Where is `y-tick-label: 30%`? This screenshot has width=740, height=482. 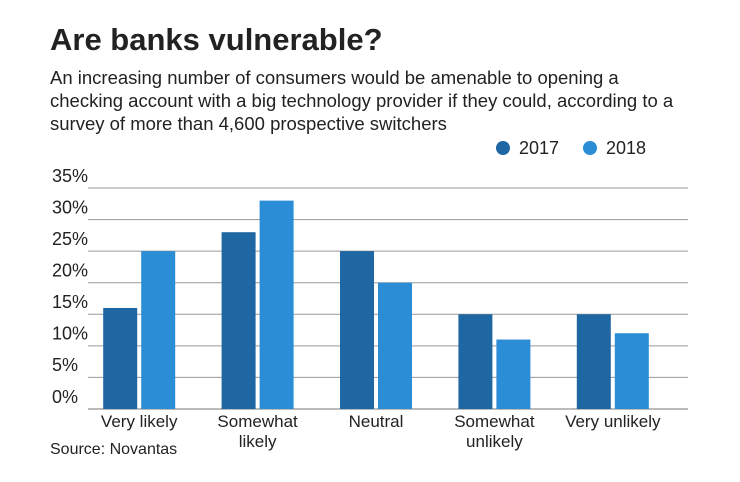
y-tick-label: 30% is located at coordinates (70, 207).